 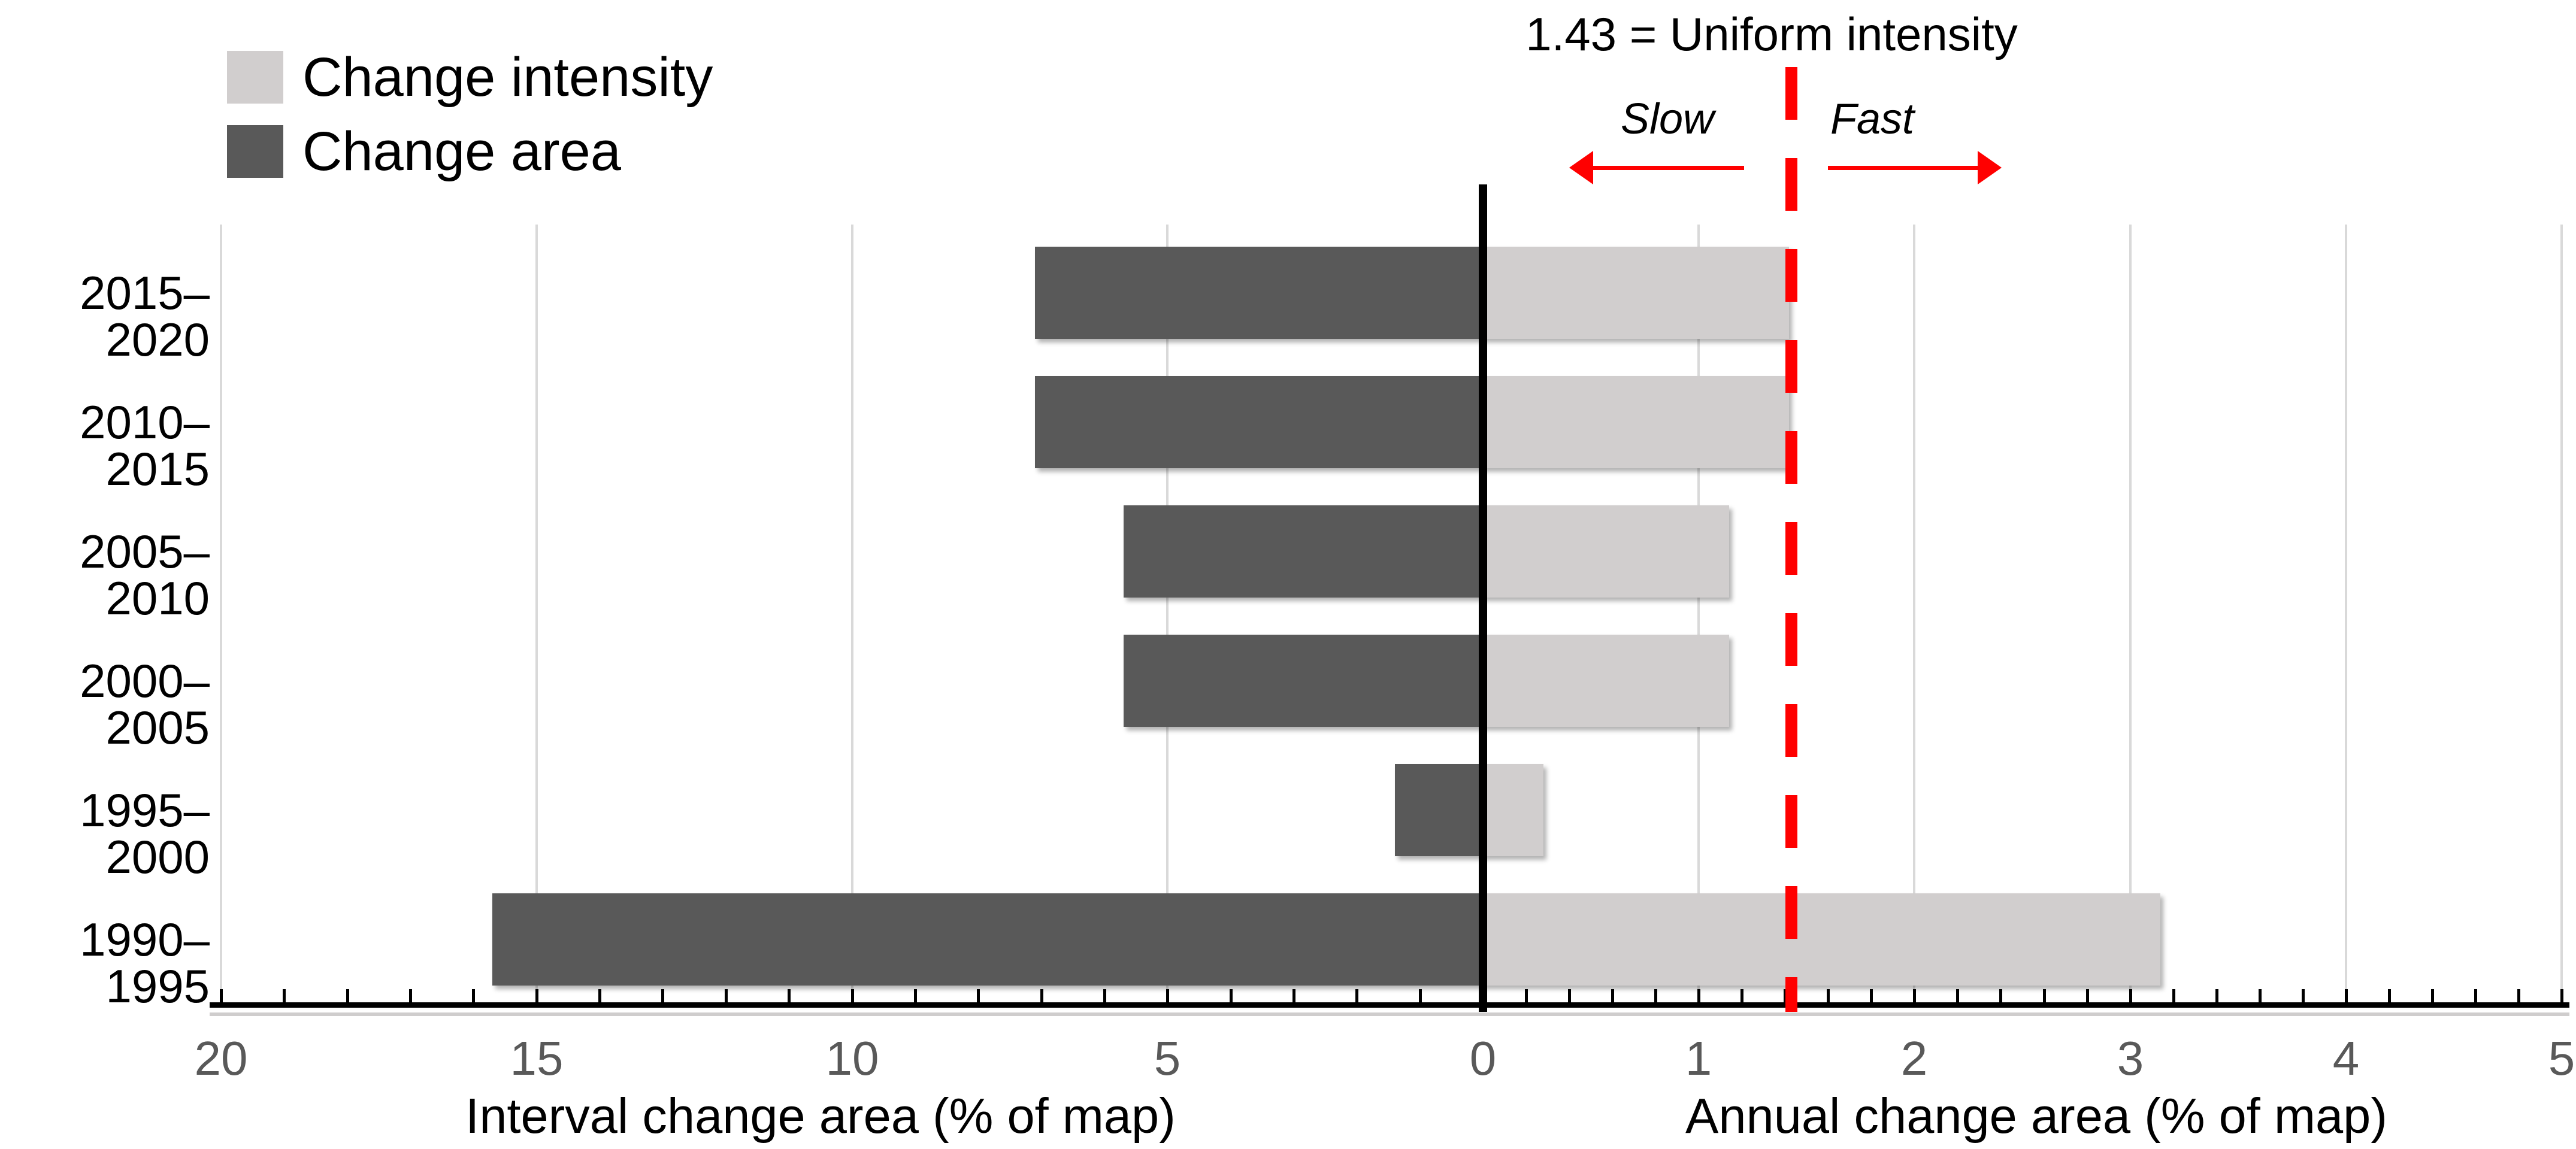 What do you see at coordinates (145, 574) in the screenshot?
I see `category-label: 2005–2010` at bounding box center [145, 574].